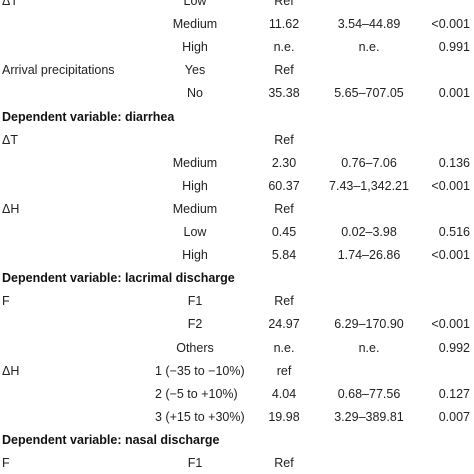  What do you see at coordinates (284, 24) in the screenshot?
I see `odds-ratio-cell: 11.62` at bounding box center [284, 24].